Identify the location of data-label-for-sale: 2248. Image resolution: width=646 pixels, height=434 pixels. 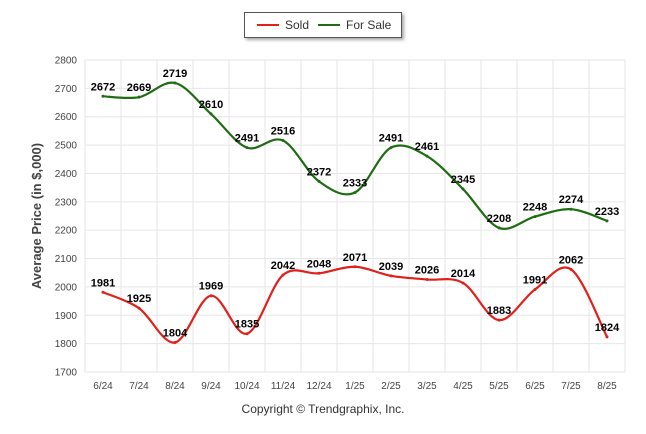
(535, 208).